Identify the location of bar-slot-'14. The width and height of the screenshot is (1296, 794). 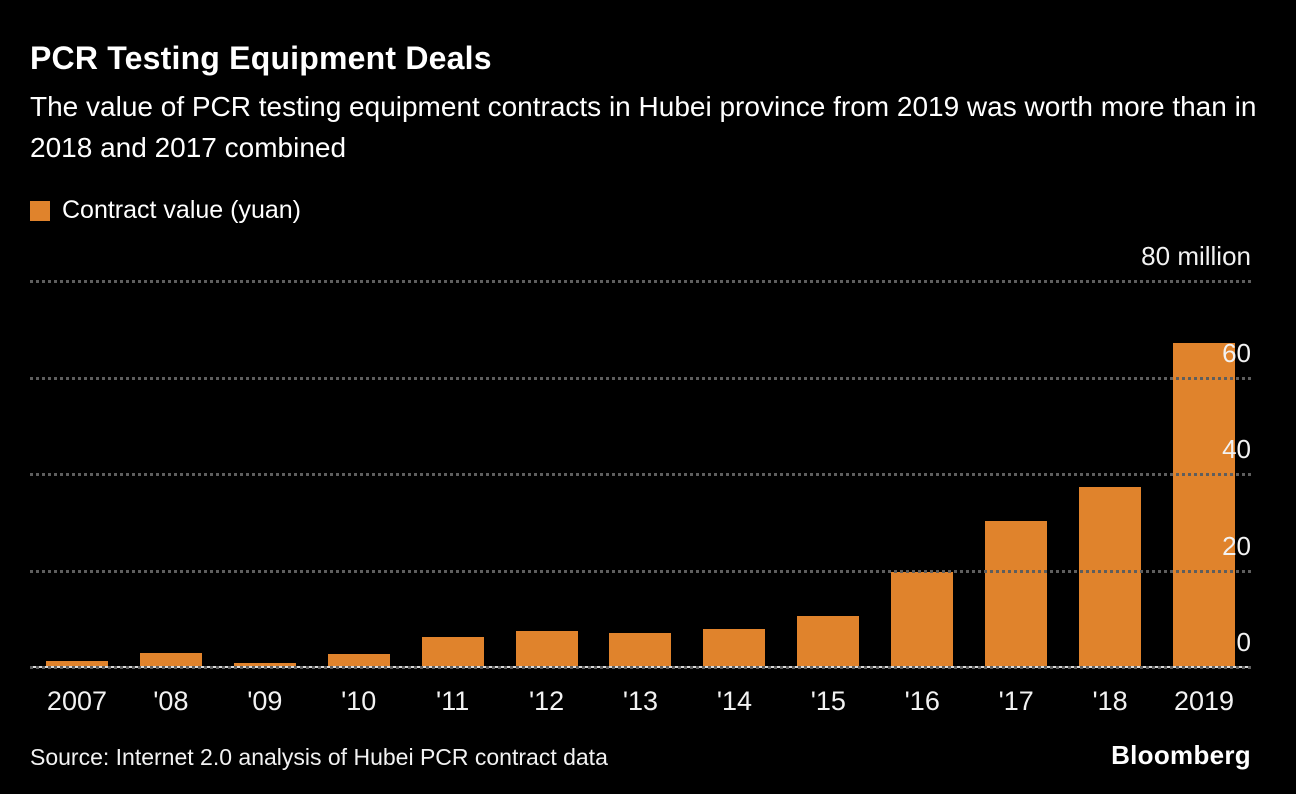
(734, 473).